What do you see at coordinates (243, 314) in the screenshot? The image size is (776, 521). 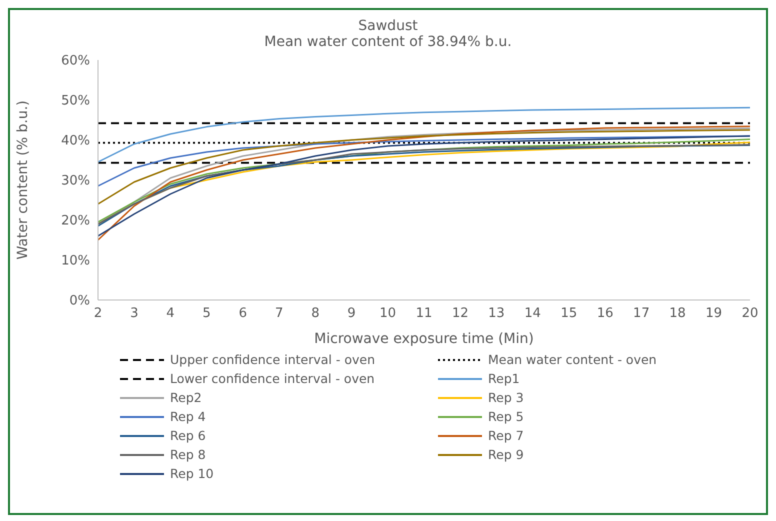 I see `x-tick-label: 6` at bounding box center [243, 314].